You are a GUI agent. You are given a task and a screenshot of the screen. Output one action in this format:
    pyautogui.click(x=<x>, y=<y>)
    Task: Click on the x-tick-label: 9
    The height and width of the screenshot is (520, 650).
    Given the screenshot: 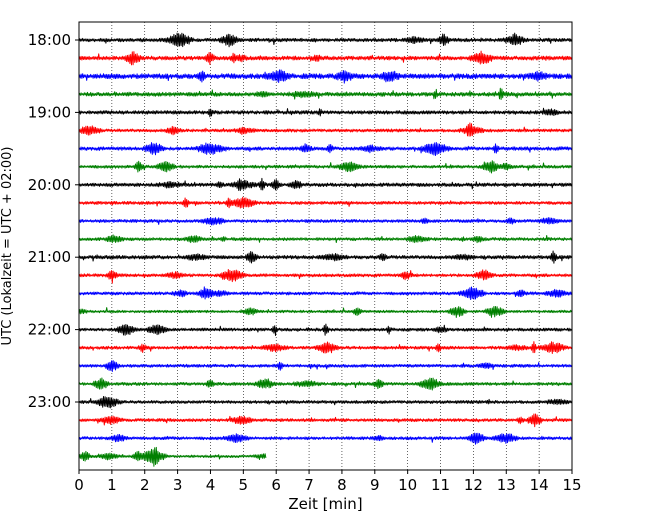 What is the action you would take?
    pyautogui.click(x=375, y=485)
    